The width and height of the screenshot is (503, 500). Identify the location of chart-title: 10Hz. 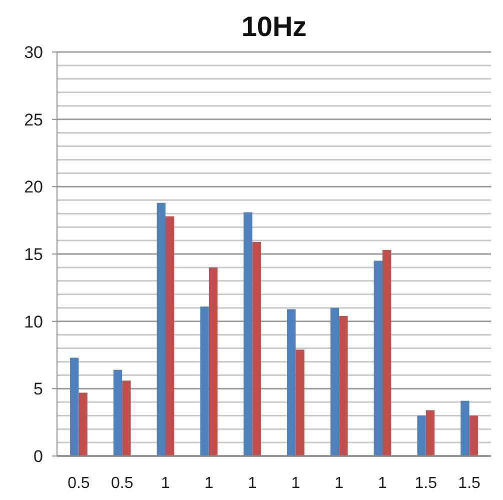
(274, 26).